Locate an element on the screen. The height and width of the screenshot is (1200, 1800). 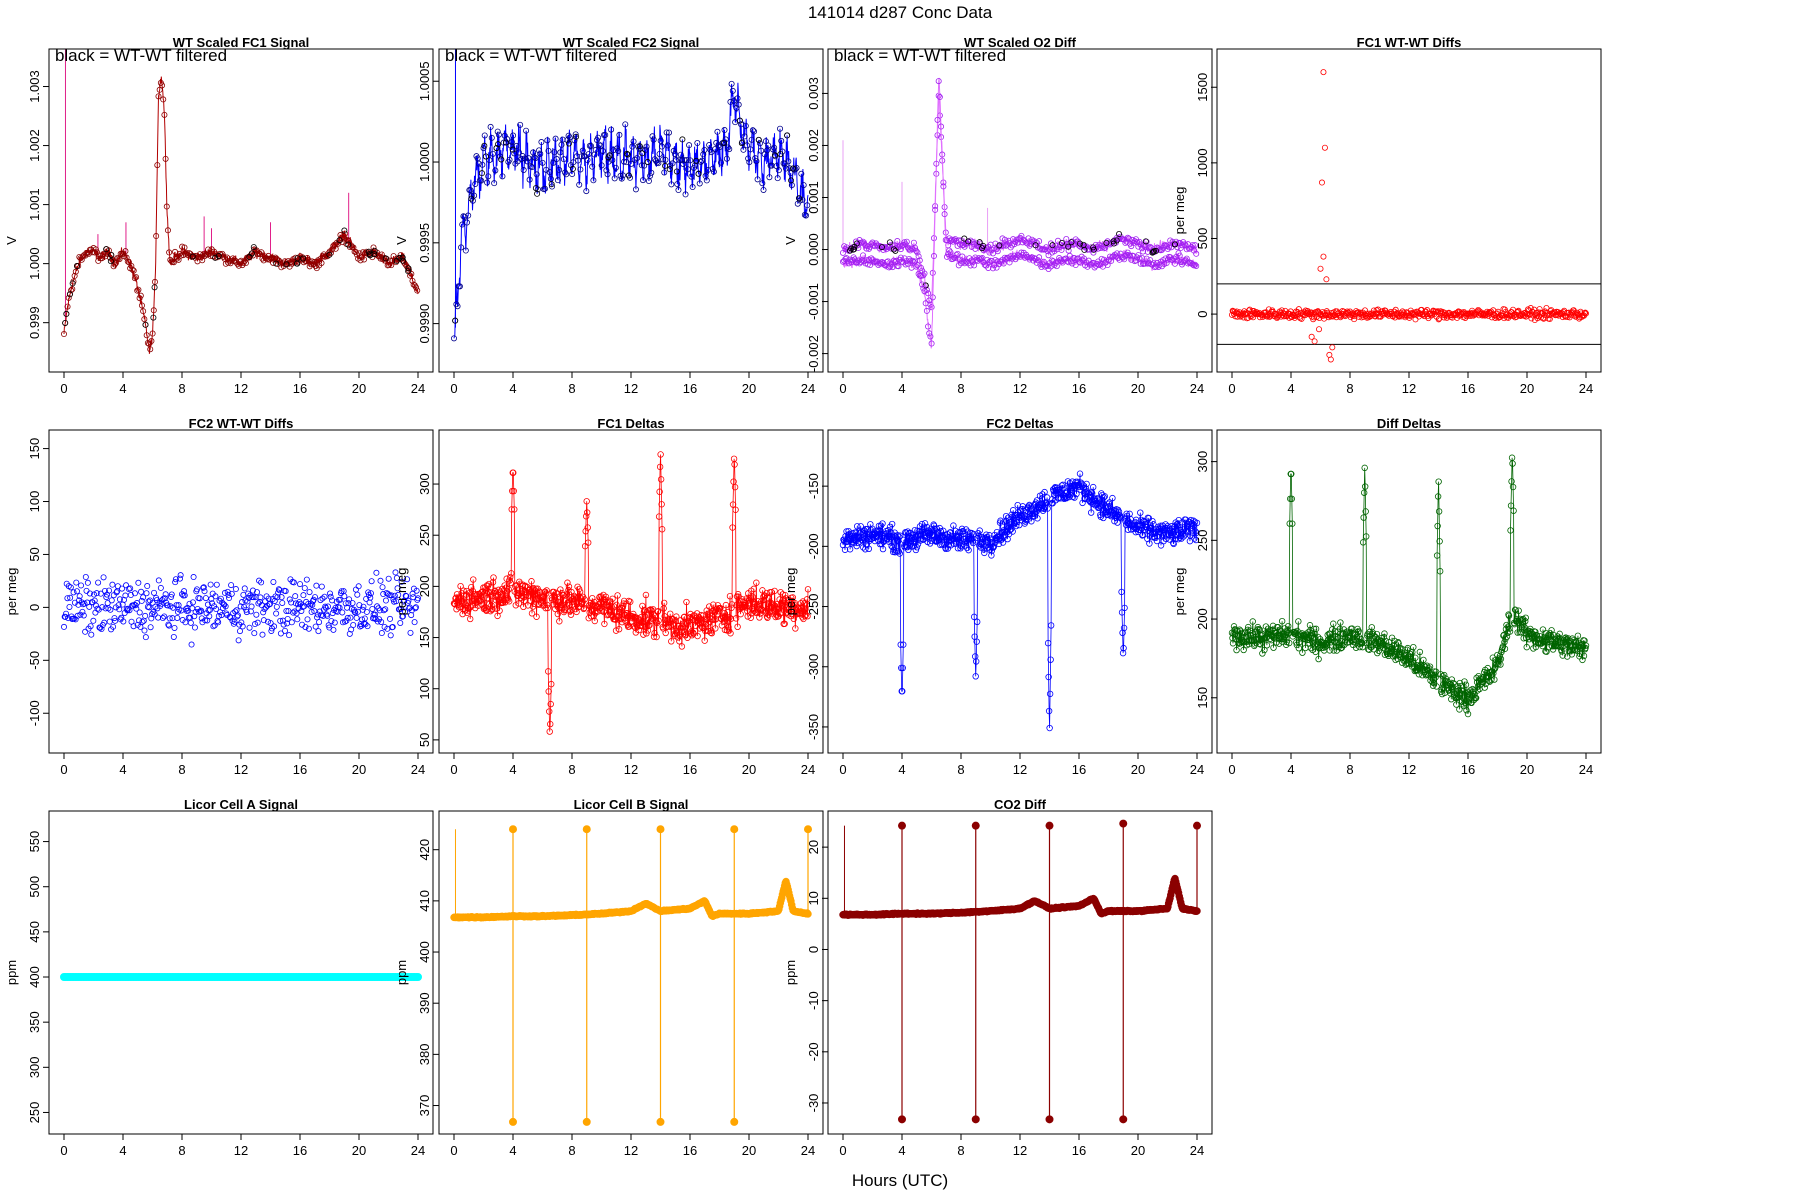
delta-line is located at coordinates (1020, 601).